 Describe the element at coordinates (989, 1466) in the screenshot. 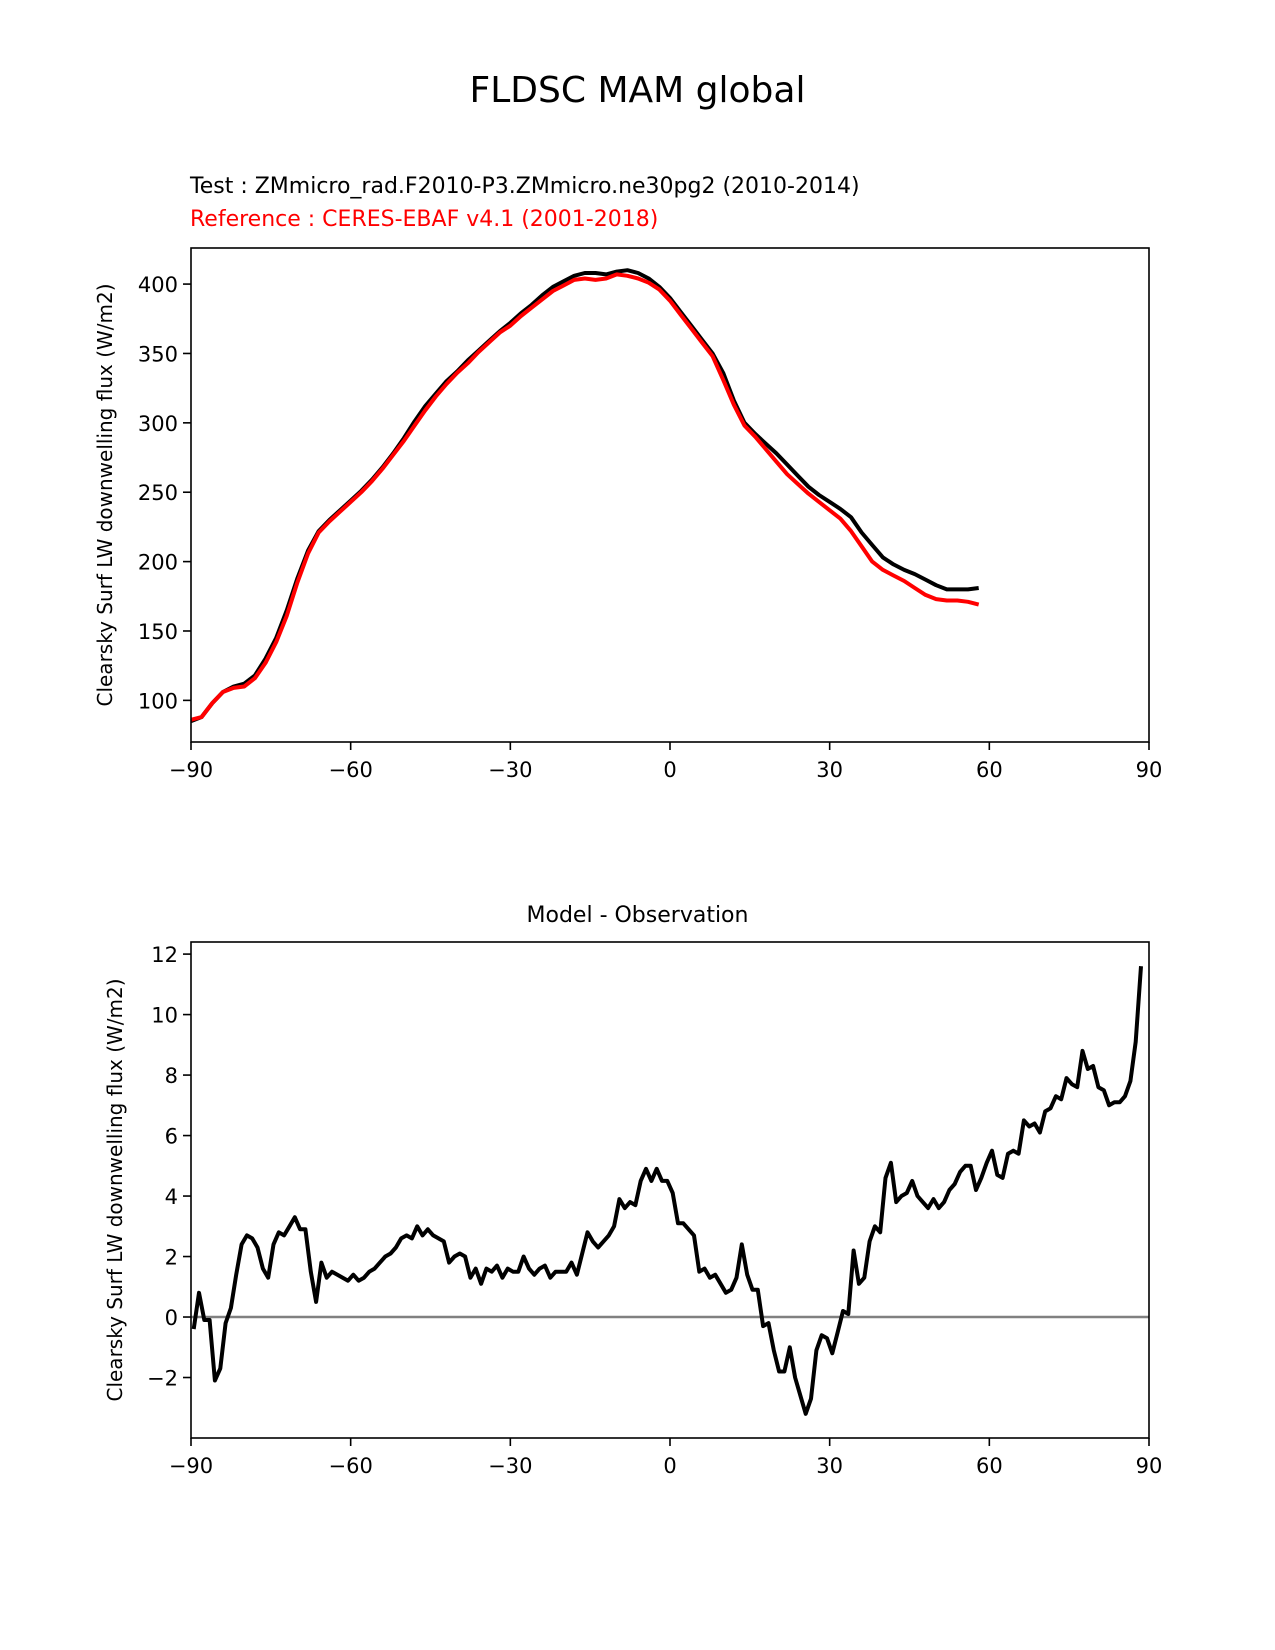

I see `bottom-x-tick-label: 60` at that location.